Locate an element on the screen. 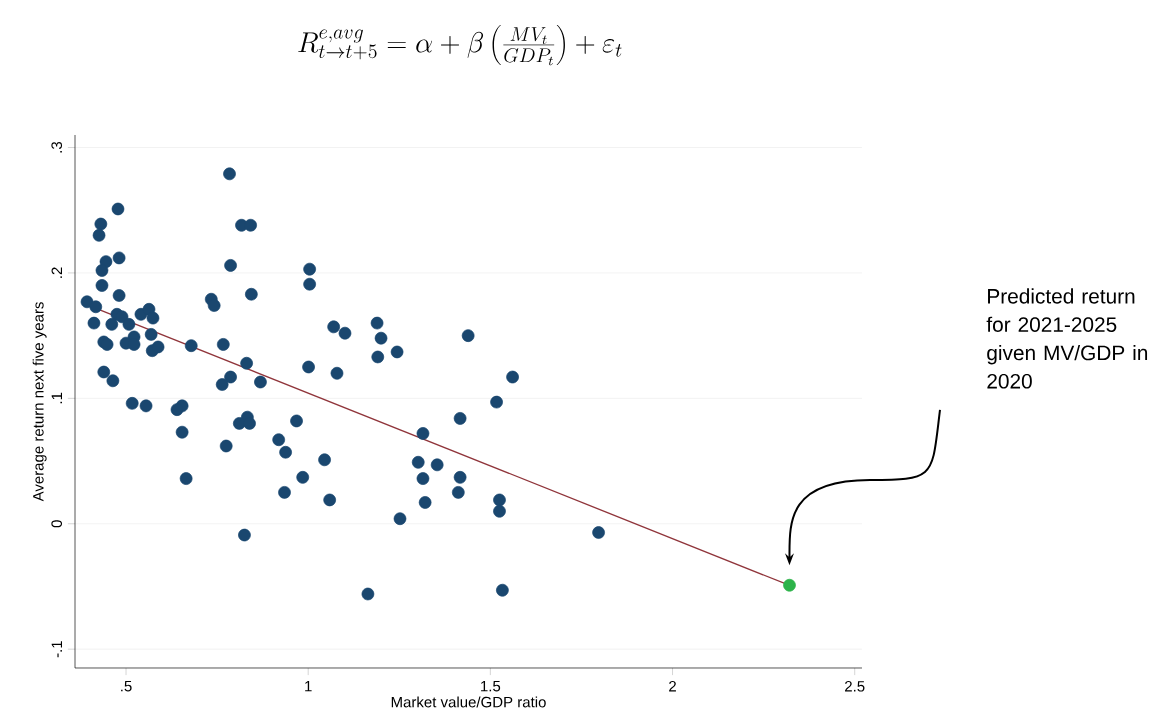 The width and height of the screenshot is (1175, 722). y-tick-label: .1 is located at coordinates (56, 398).